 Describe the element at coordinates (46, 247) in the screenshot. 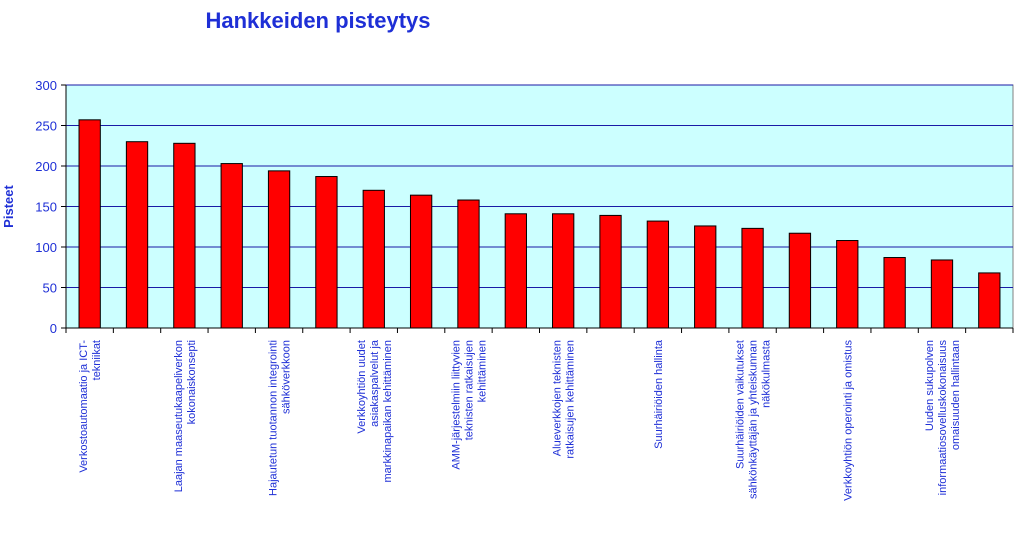

I see `y-tick-label: 100` at that location.